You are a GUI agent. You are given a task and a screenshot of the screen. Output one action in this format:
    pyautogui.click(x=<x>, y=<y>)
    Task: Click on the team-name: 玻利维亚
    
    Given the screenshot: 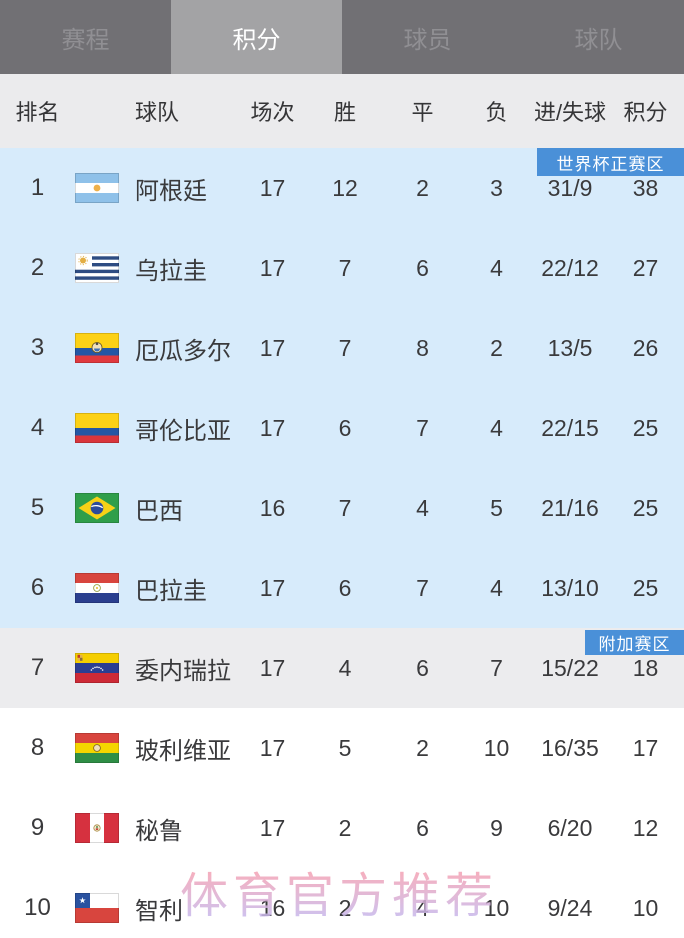 What is the action you would take?
    pyautogui.click(x=183, y=751)
    